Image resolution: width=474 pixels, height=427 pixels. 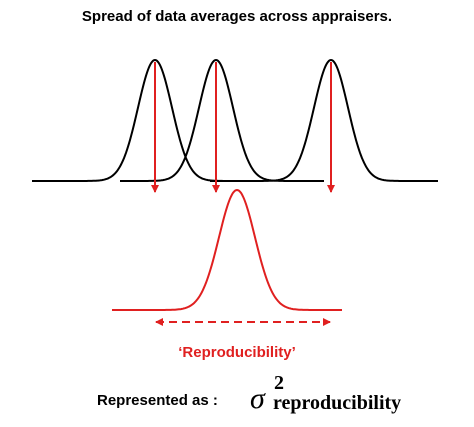 I want to click on formula-subscript: reproducibility, so click(x=337, y=403).